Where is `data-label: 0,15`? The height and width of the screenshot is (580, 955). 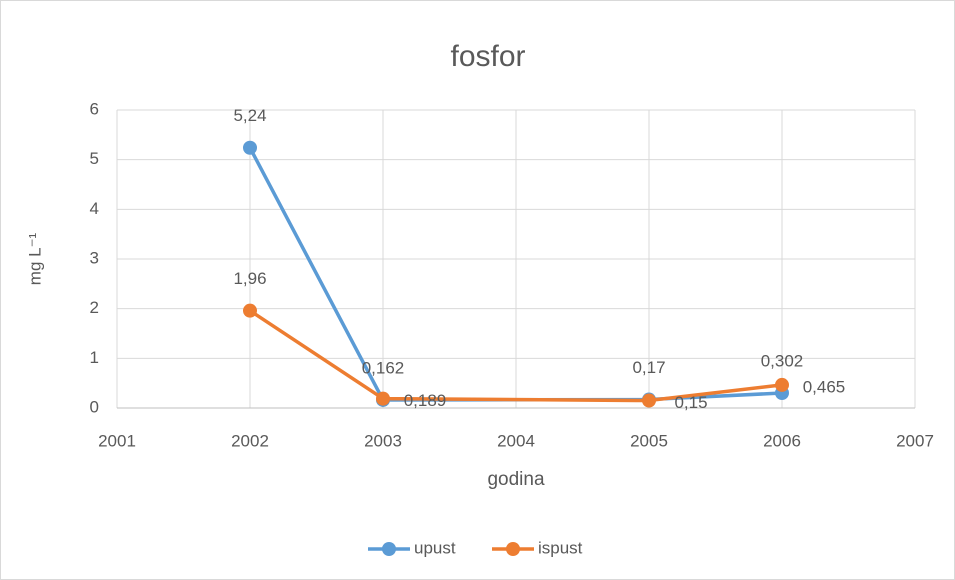
data-label: 0,15 is located at coordinates (690, 402).